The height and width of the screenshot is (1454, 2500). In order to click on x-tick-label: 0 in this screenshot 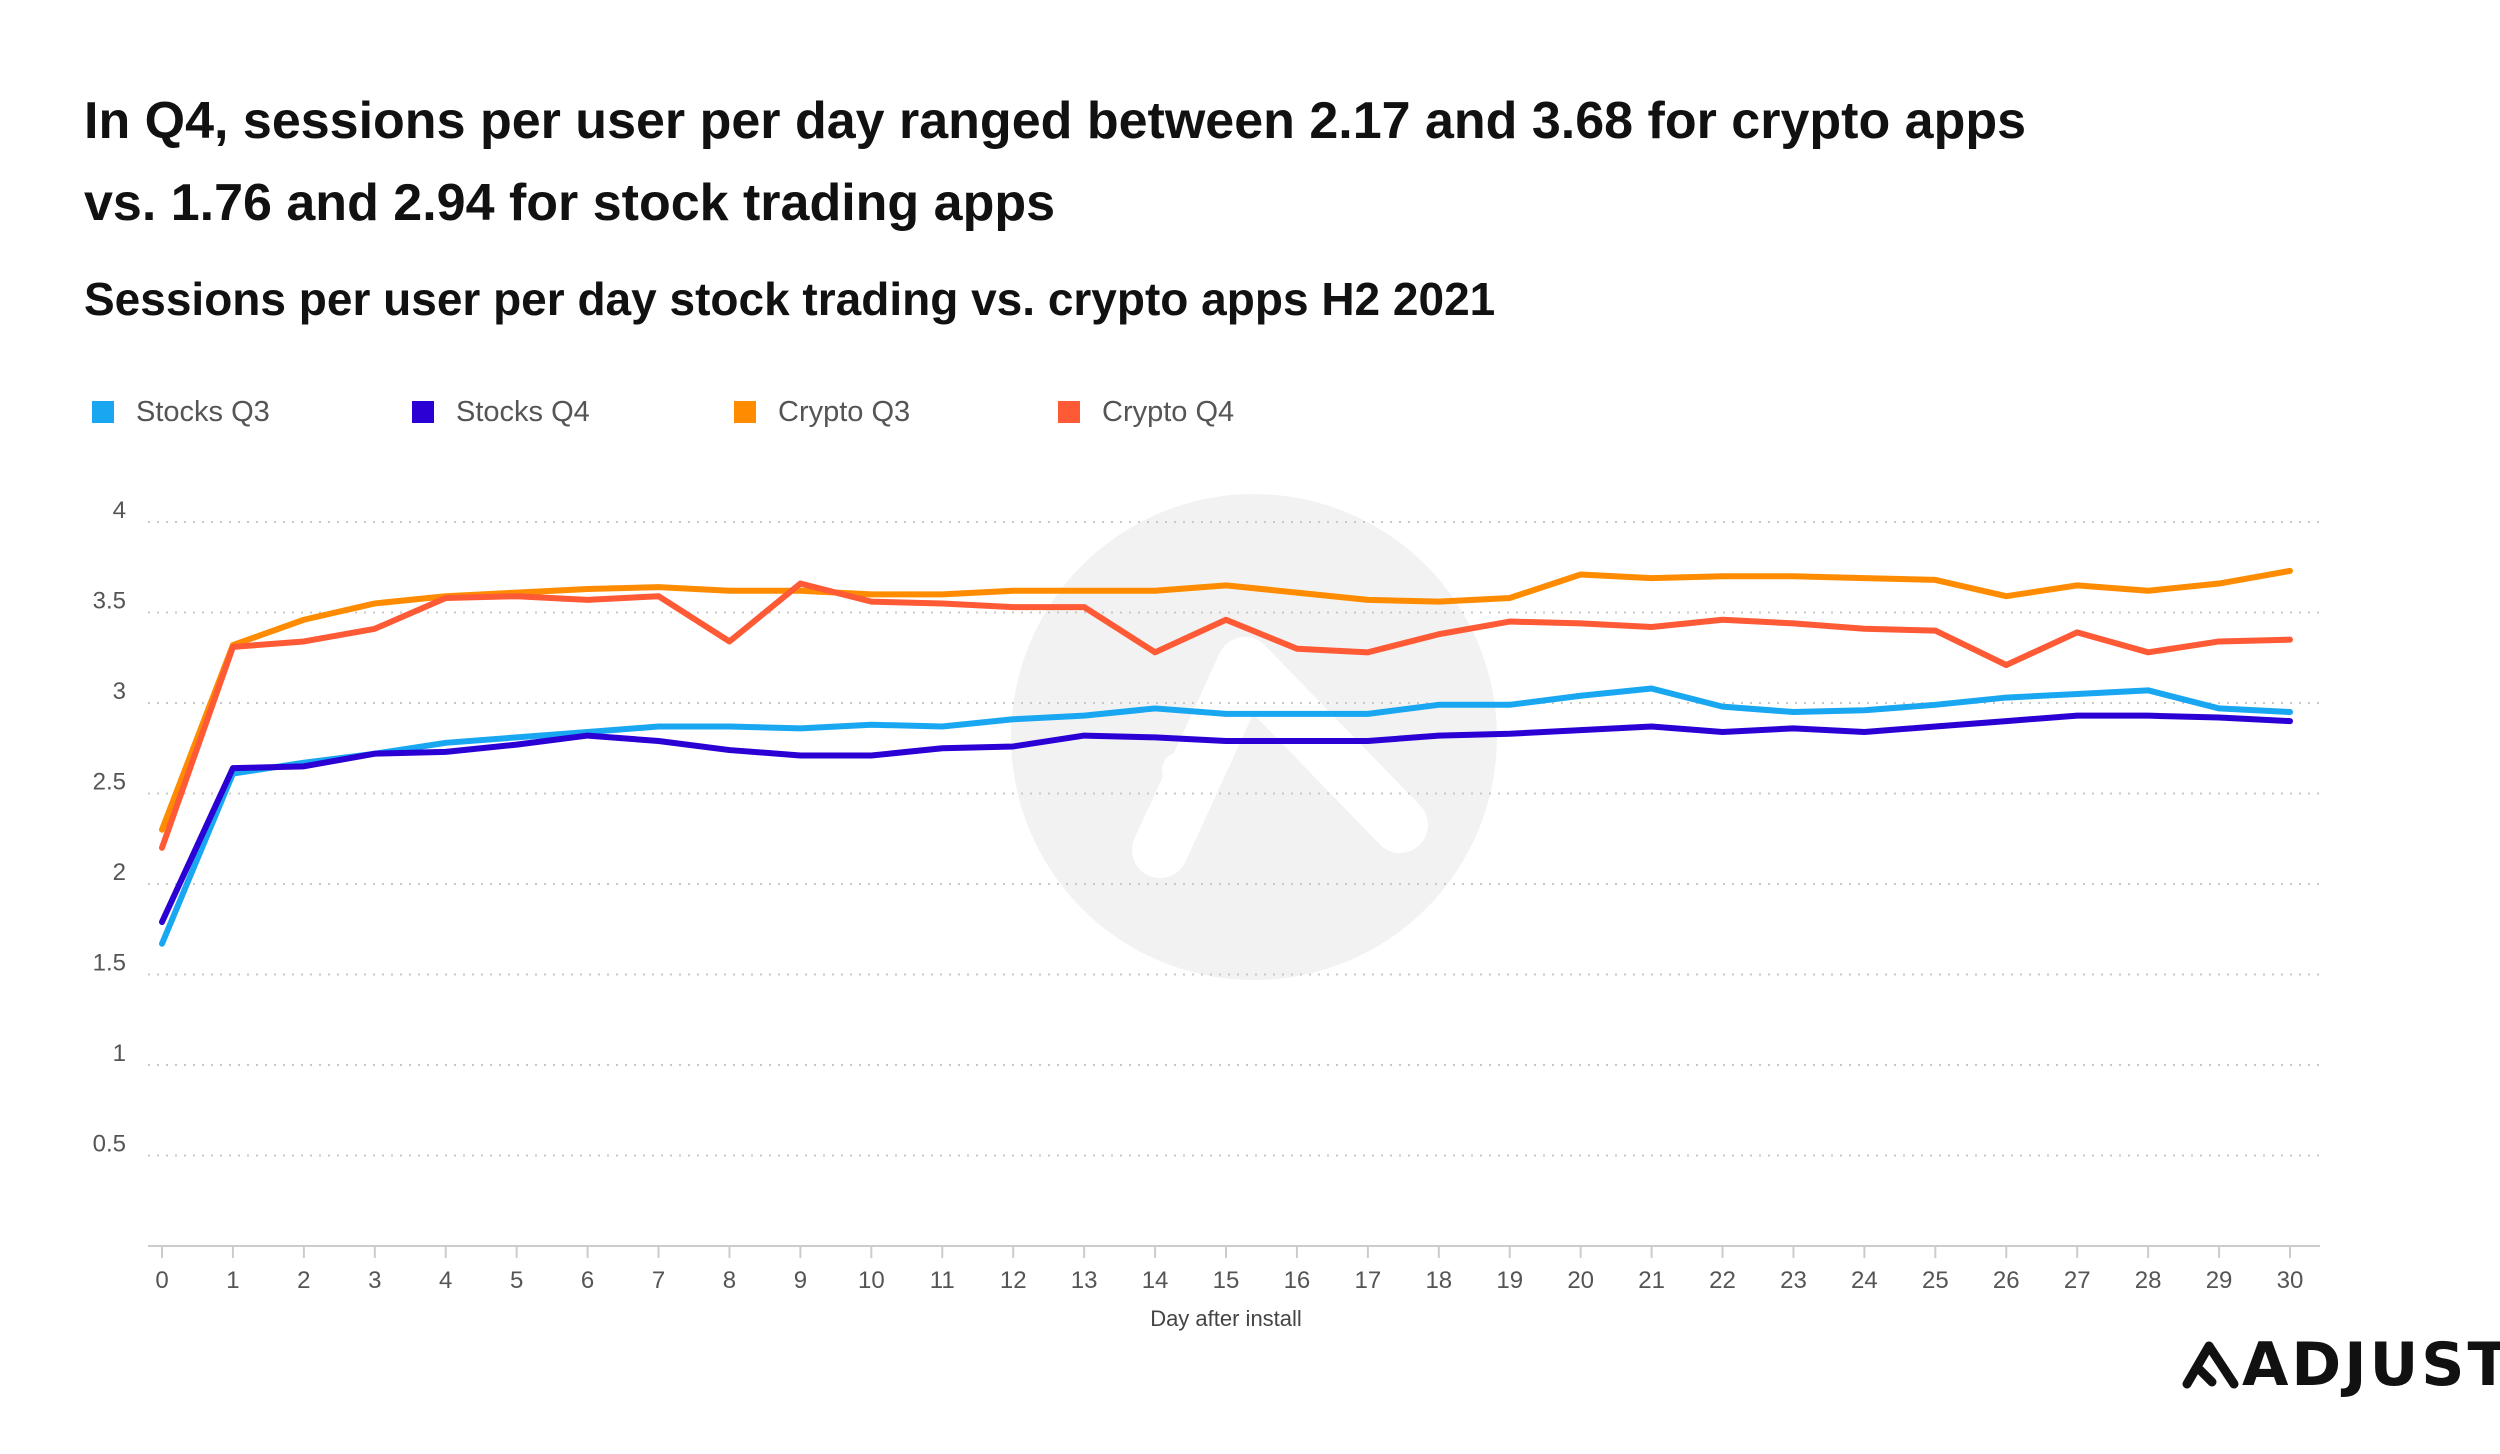, I will do `click(161, 1280)`.